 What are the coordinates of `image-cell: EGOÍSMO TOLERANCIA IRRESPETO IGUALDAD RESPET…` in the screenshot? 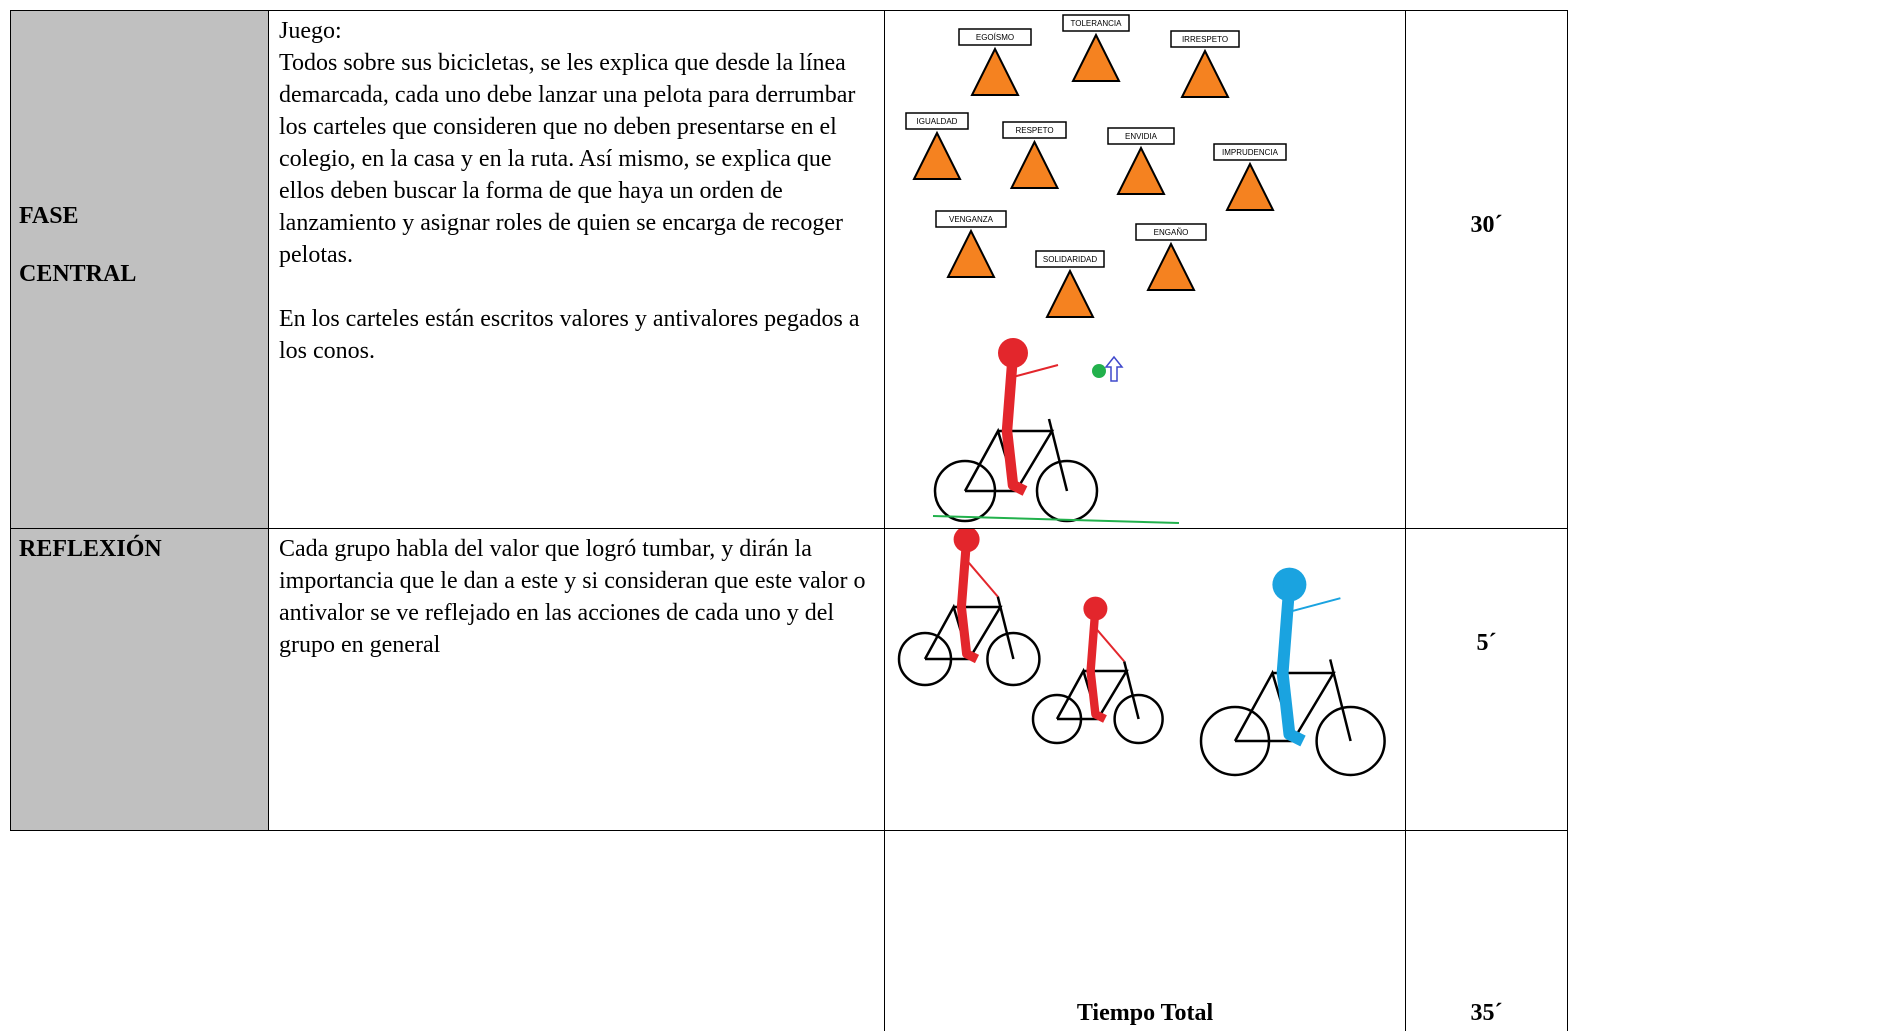 It's located at (1145, 269).